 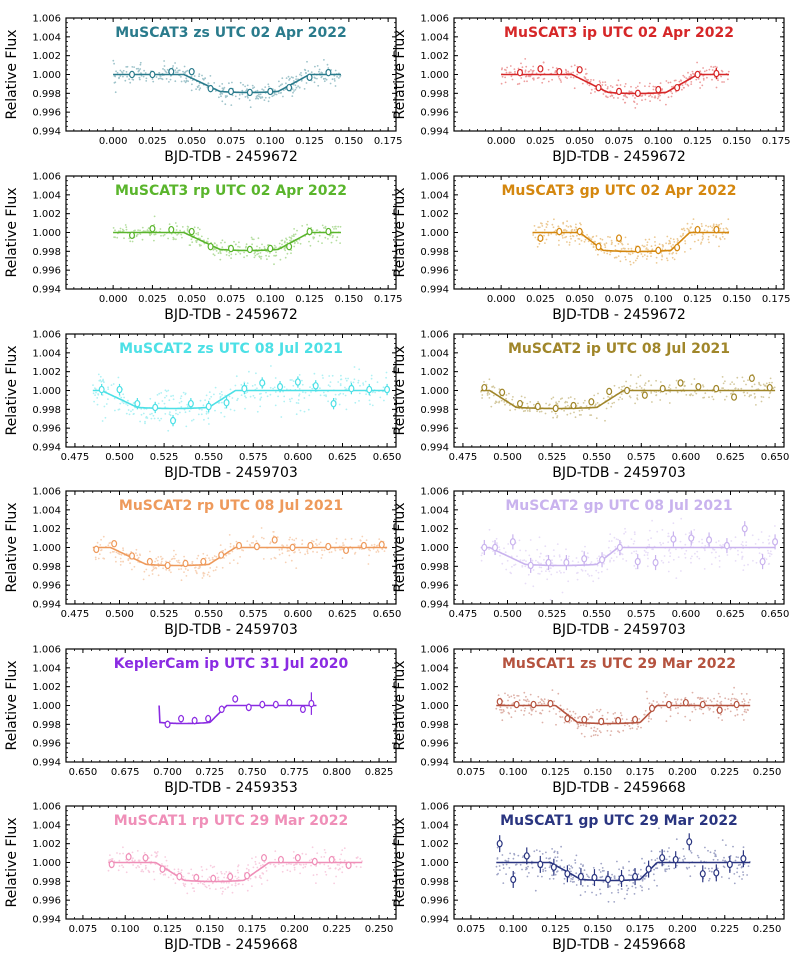 What do you see at coordinates (697, 299) in the screenshot?
I see `x-tick-label: 0.125` at bounding box center [697, 299].